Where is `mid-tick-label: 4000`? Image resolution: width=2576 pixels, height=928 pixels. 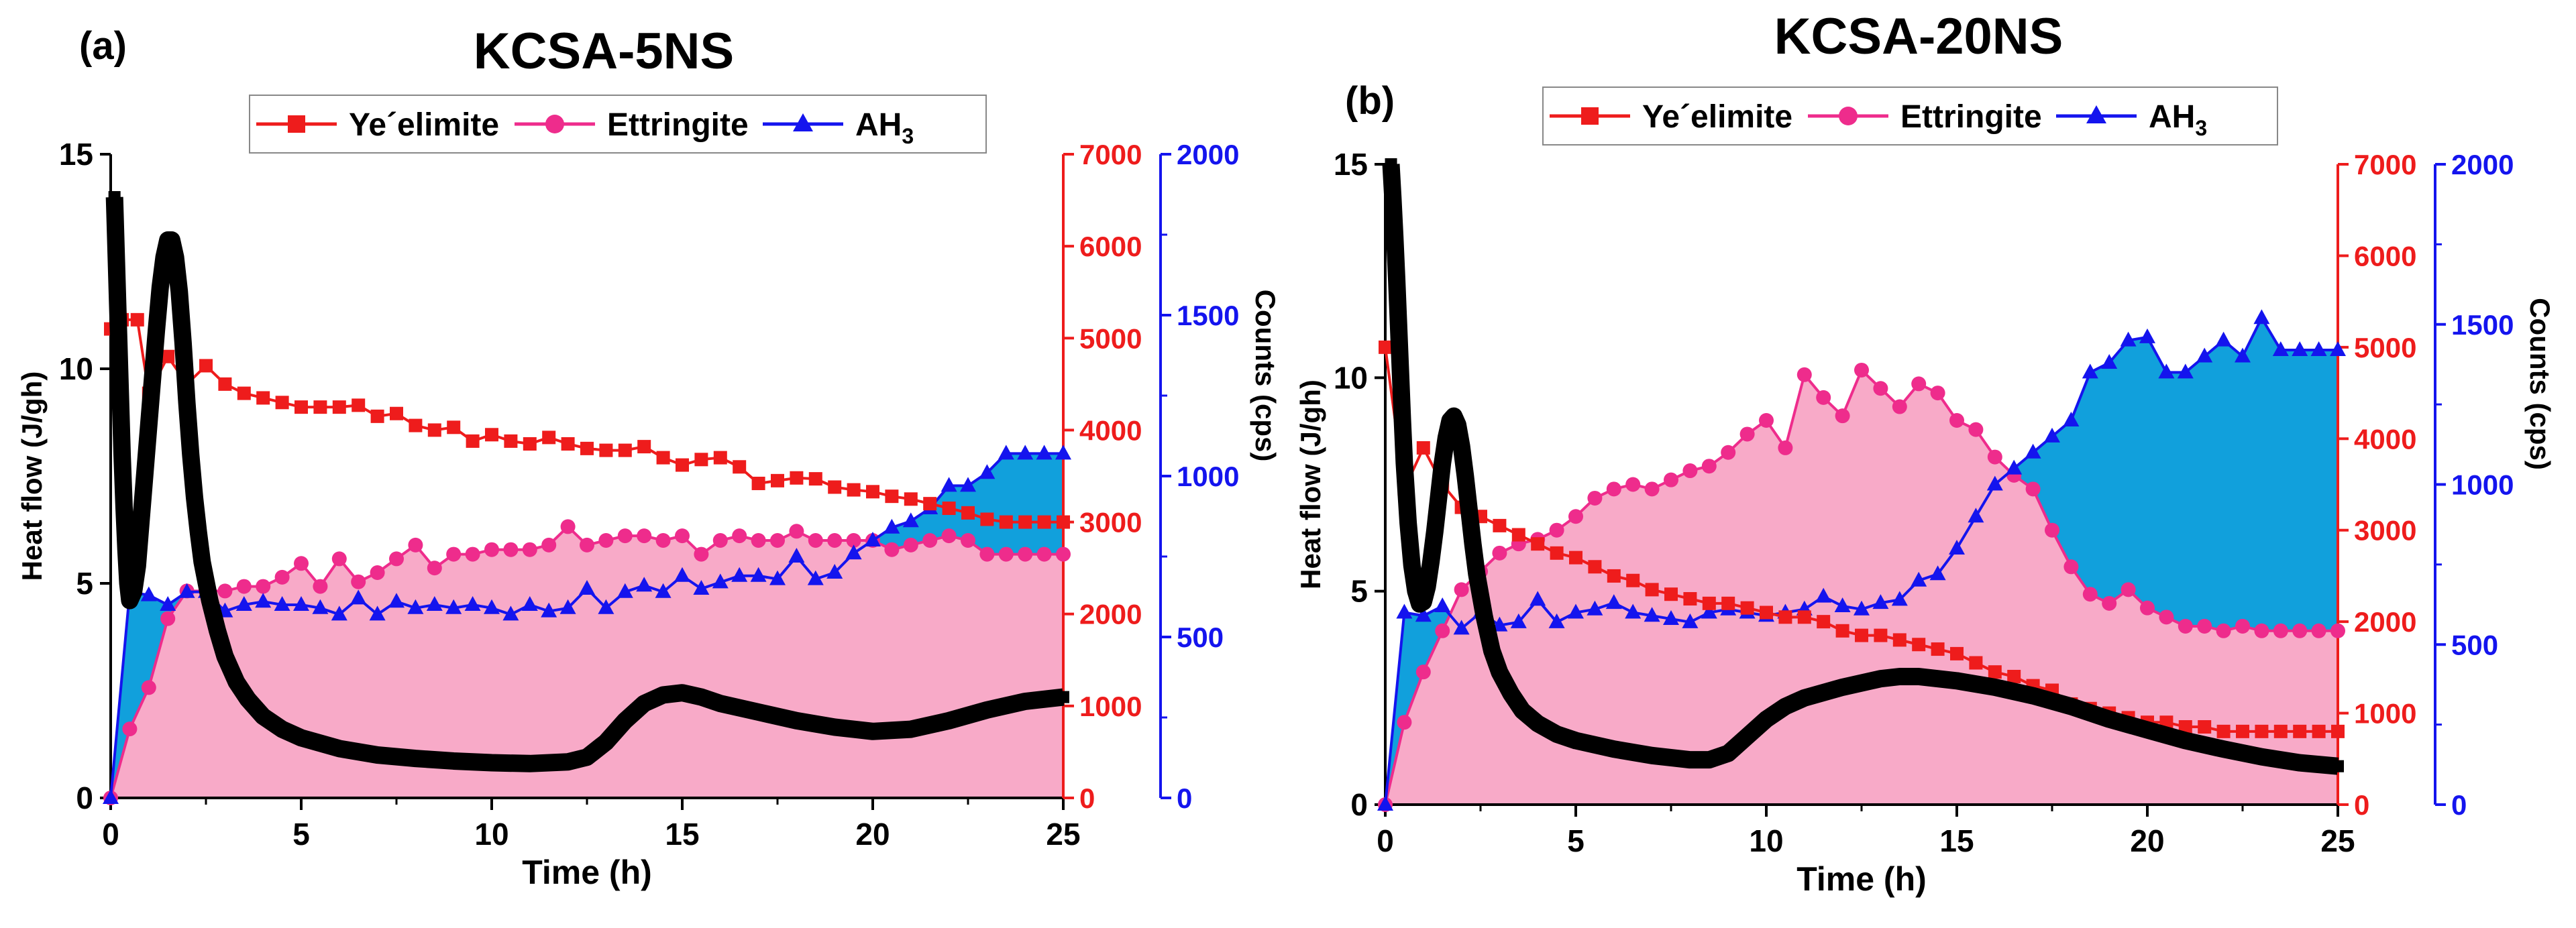 mid-tick-label: 4000 is located at coordinates (1110, 430).